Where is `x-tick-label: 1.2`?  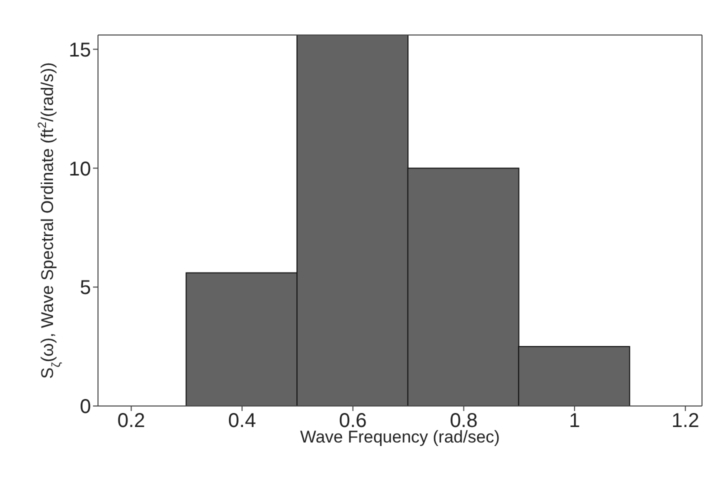
x-tick-label: 1.2 is located at coordinates (685, 421).